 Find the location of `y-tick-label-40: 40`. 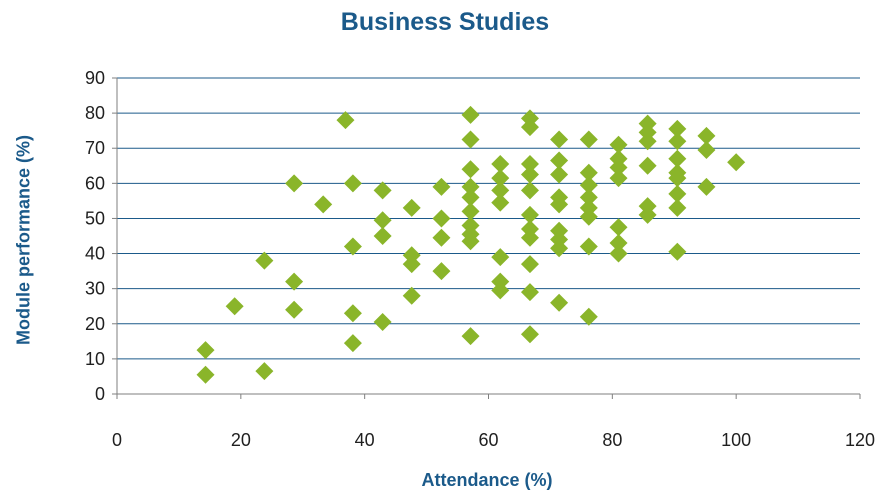

y-tick-label-40: 40 is located at coordinates (95, 254).